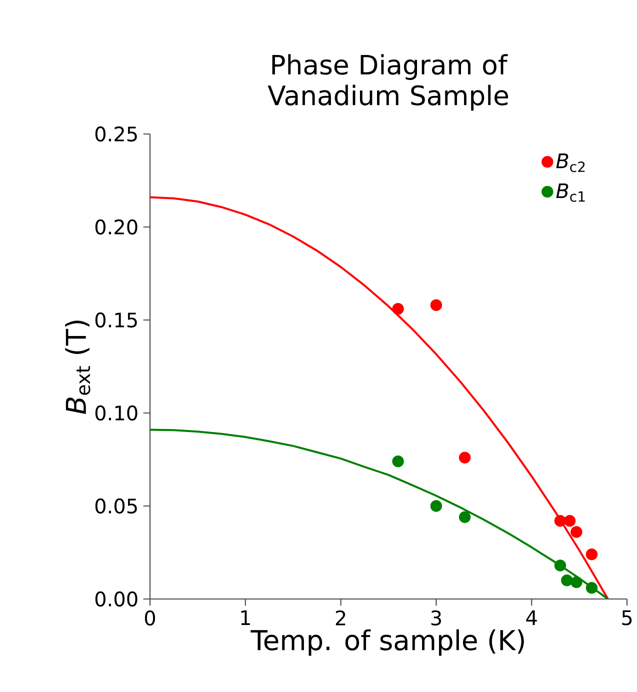 The height and width of the screenshot is (692, 637). I want to click on legend-label: B$_{c2}$, so click(570, 163).